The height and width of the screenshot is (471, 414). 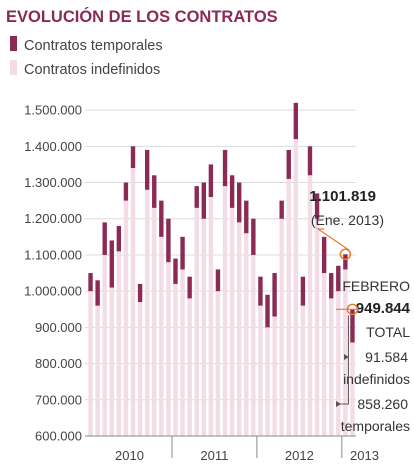 What do you see at coordinates (93, 46) in the screenshot?
I see `legend-label-temporales: Contratos temporales` at bounding box center [93, 46].